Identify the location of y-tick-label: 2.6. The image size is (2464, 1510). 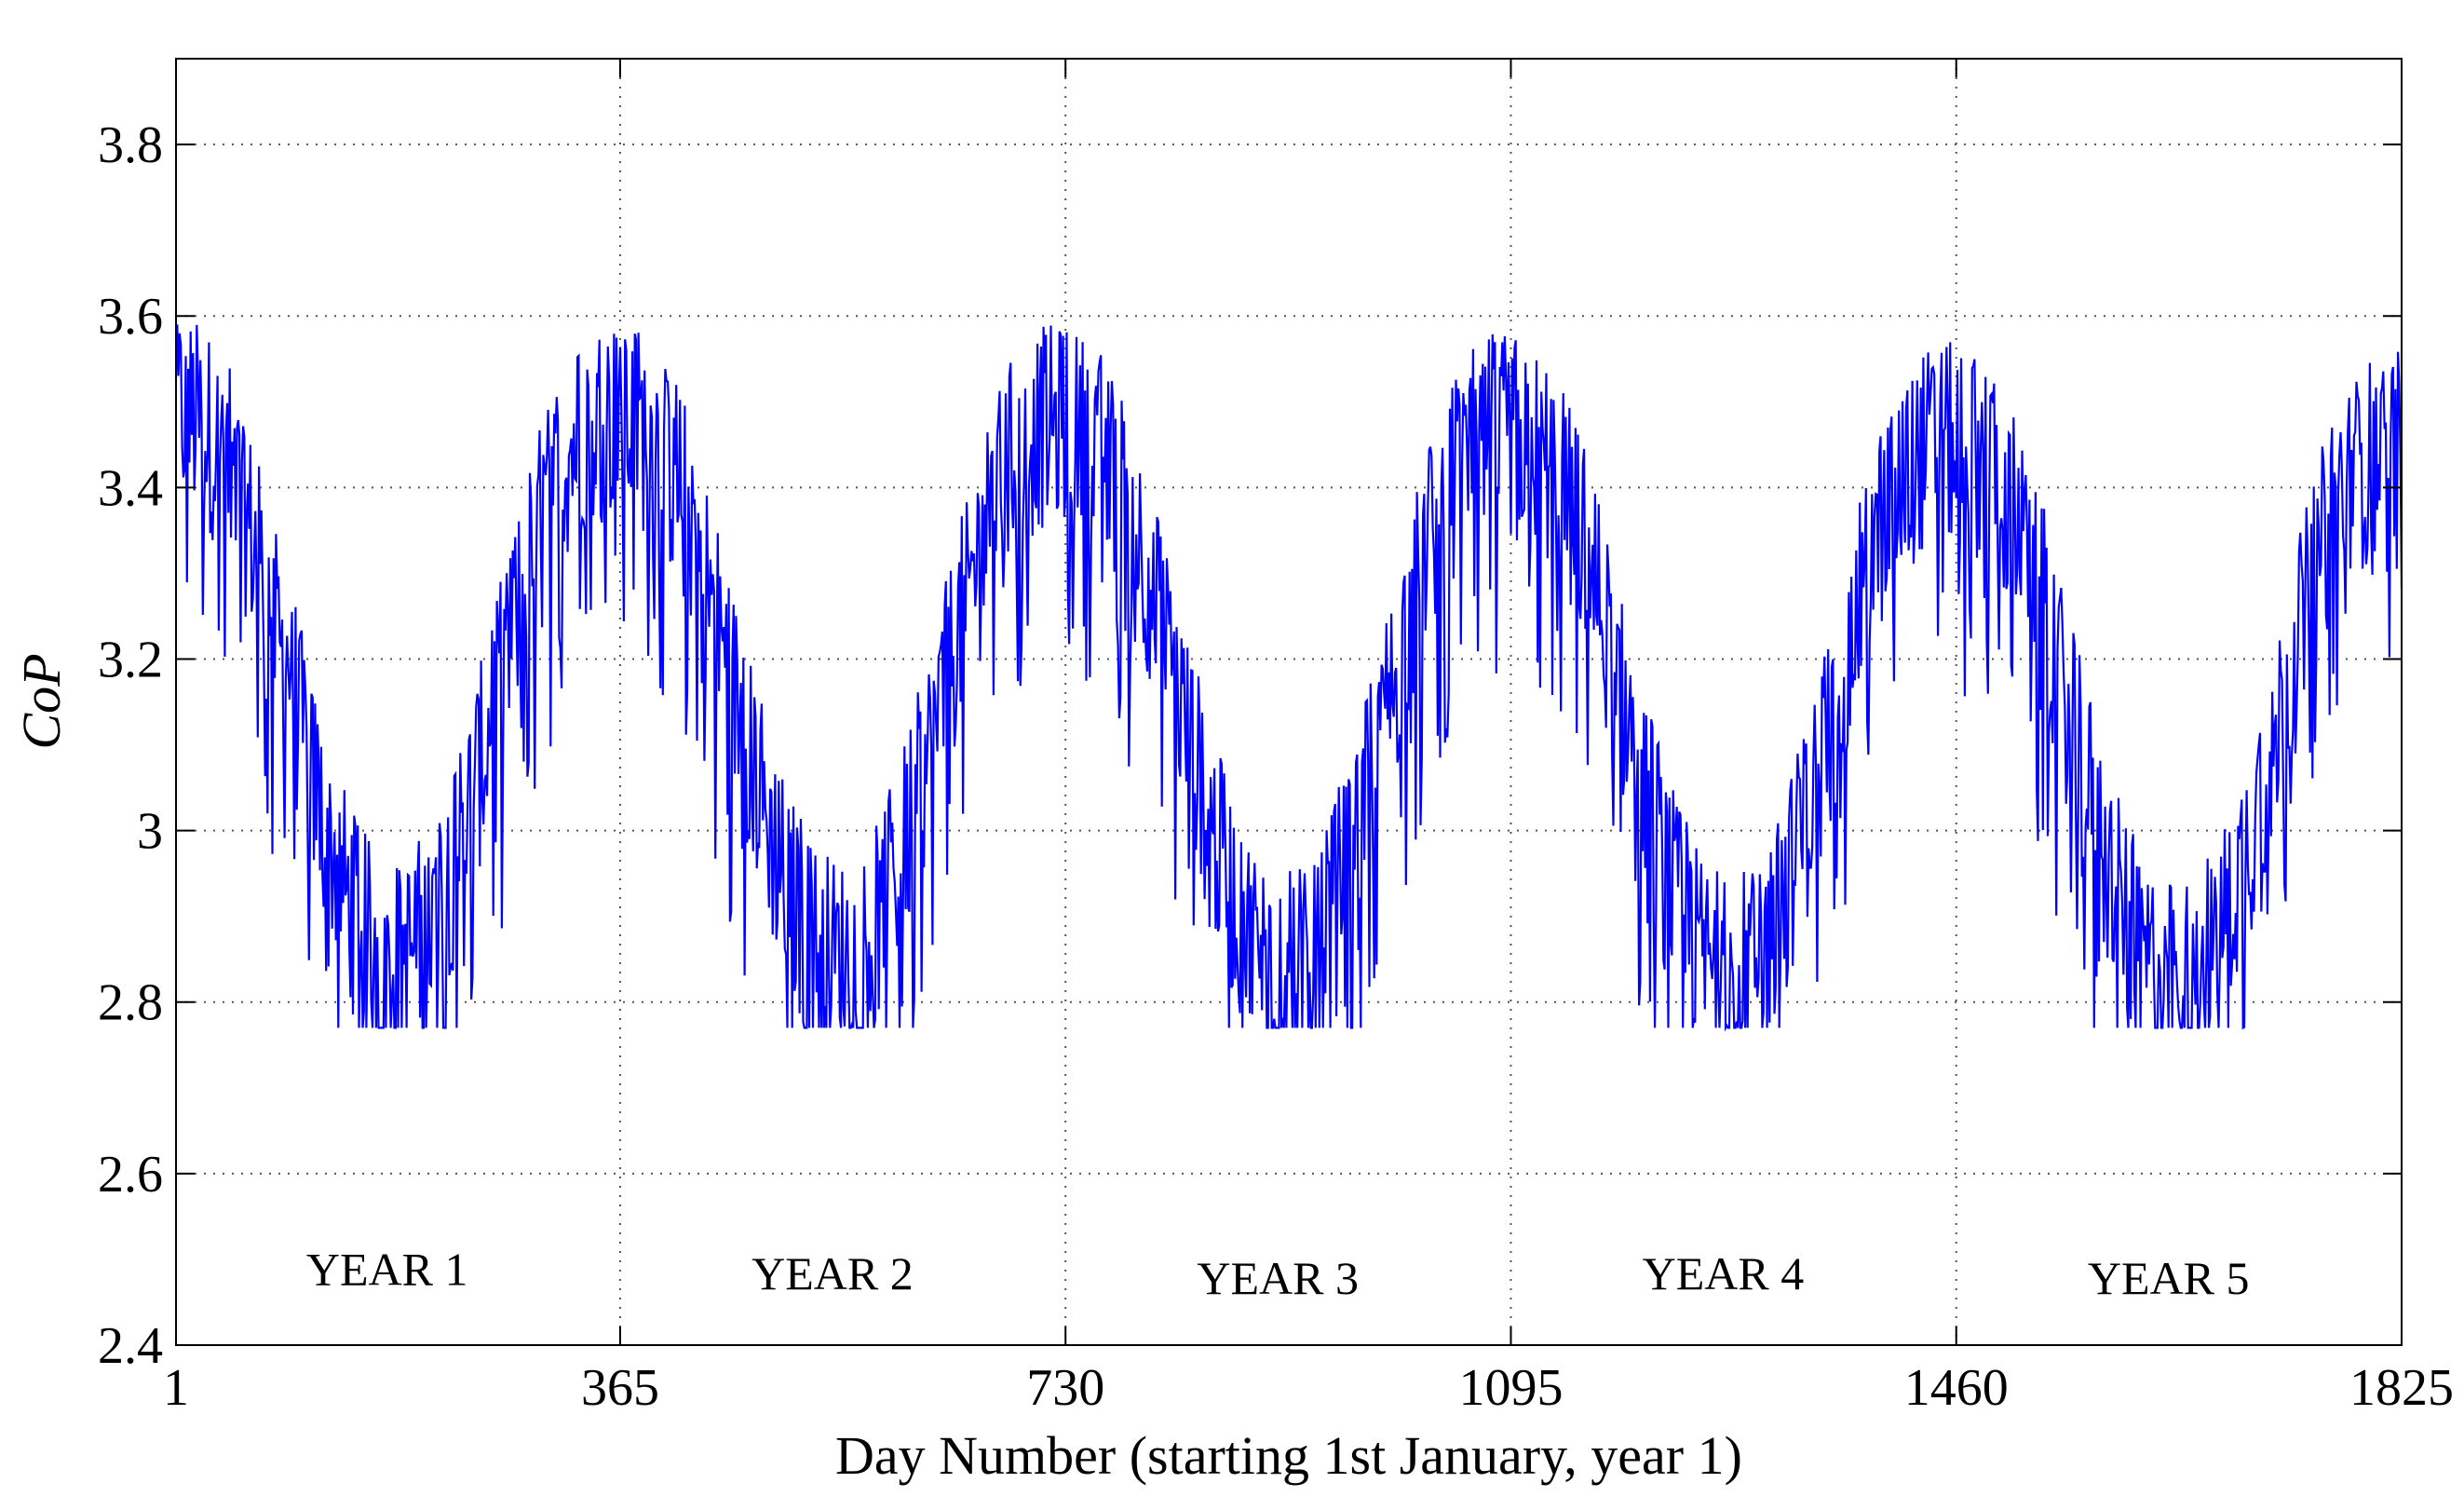
(130, 1175).